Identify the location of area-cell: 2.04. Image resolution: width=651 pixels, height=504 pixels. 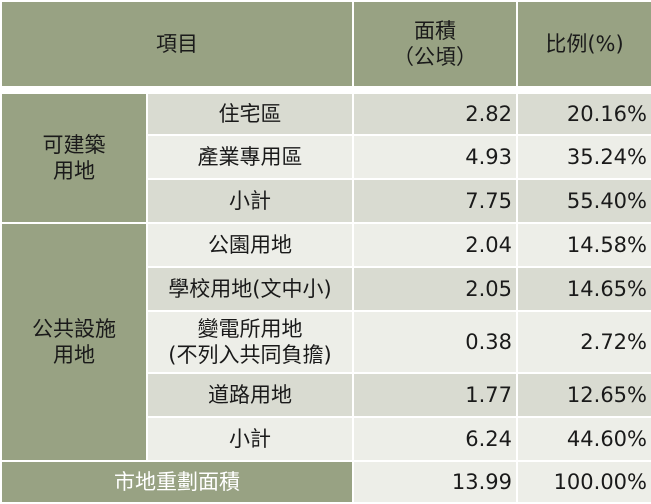
(435, 245).